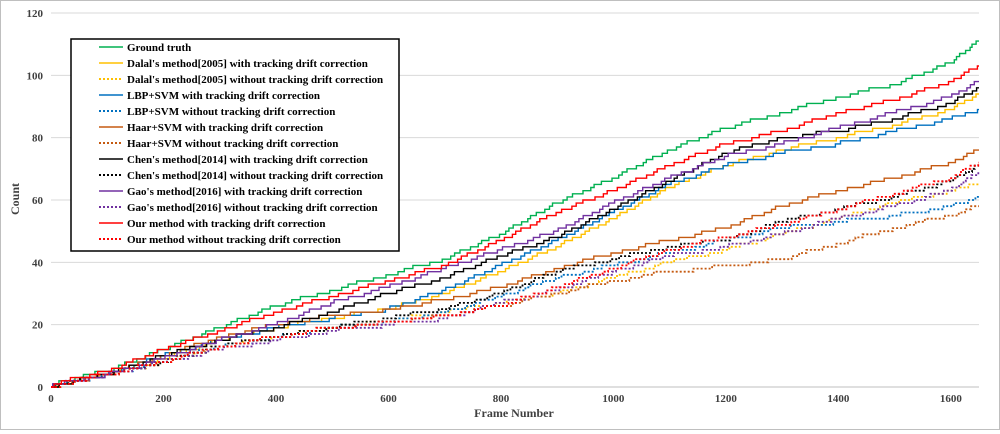  Describe the element at coordinates (41, 388) in the screenshot. I see `y-tick-label: 0` at that location.